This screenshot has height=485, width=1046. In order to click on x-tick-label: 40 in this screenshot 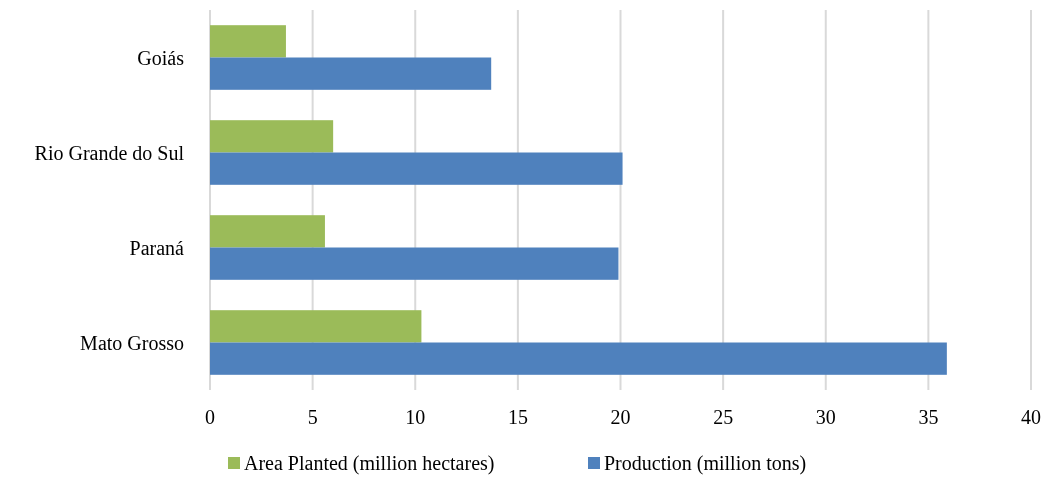, I will do `click(1031, 417)`.